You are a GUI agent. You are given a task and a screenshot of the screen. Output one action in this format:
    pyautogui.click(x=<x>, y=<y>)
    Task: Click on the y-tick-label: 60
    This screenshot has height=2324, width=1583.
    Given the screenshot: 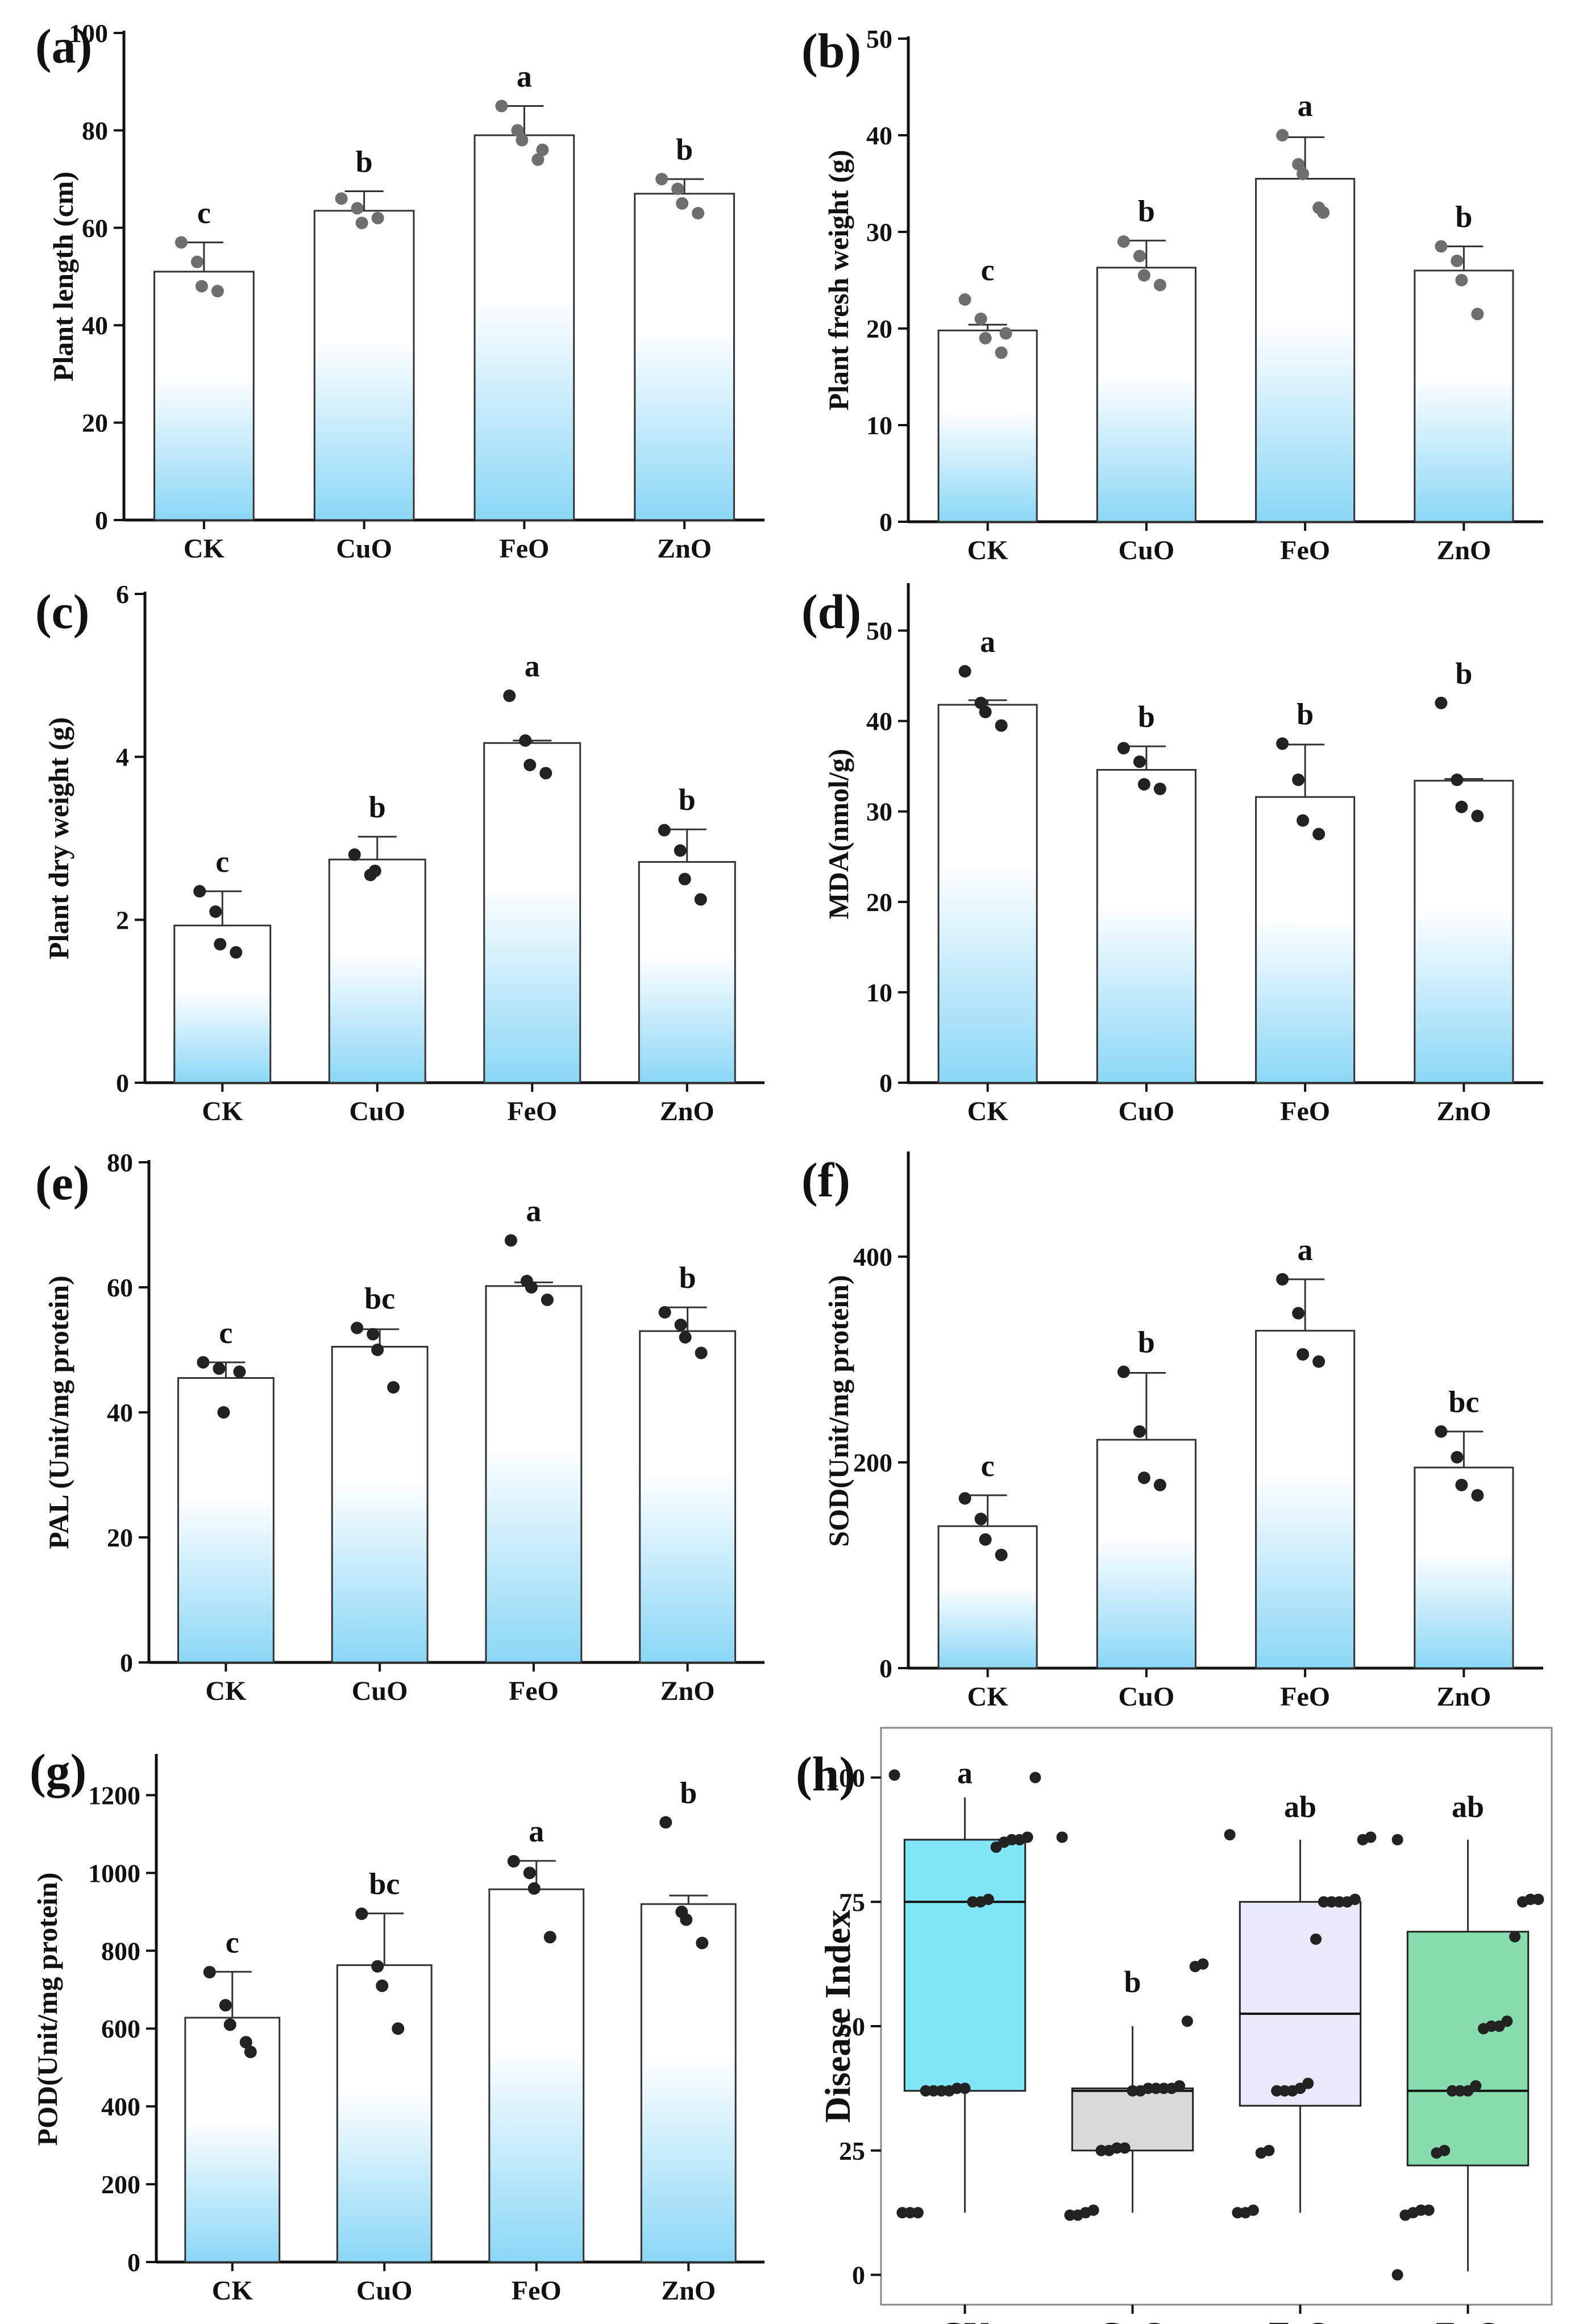 What is the action you would take?
    pyautogui.click(x=120, y=1287)
    